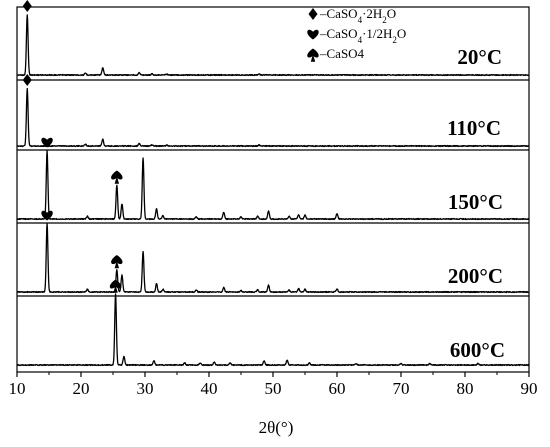 The image size is (550, 447). I want to click on x-tick-label: 70, so click(401, 388).